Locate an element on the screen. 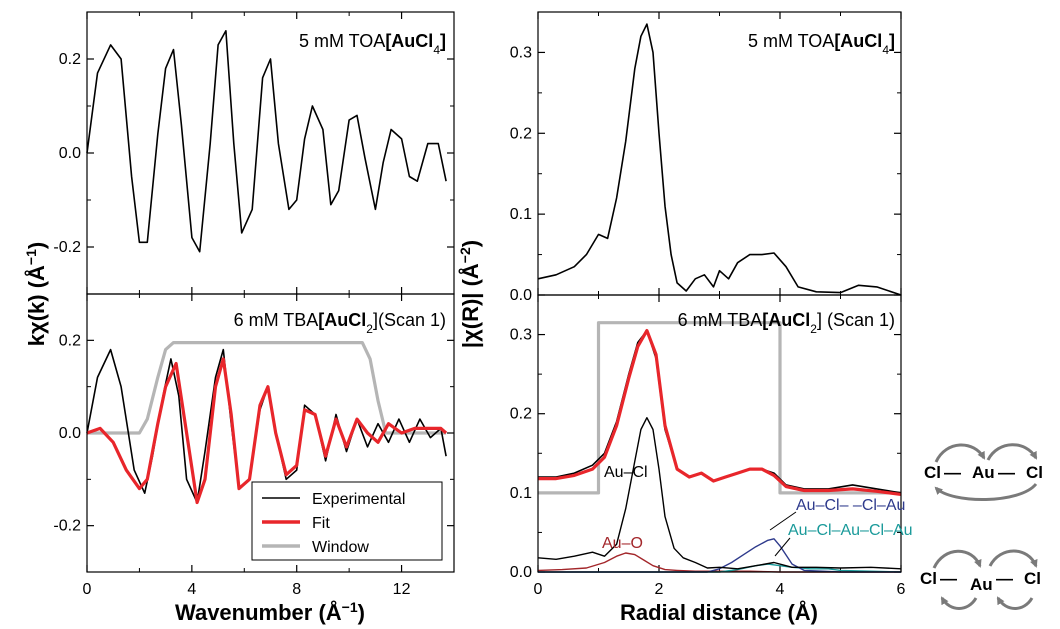 The height and width of the screenshot is (629, 1060). right-bottom-title: 6 mM TBA[AuCl2] (Scan 1) is located at coordinates (786, 323).